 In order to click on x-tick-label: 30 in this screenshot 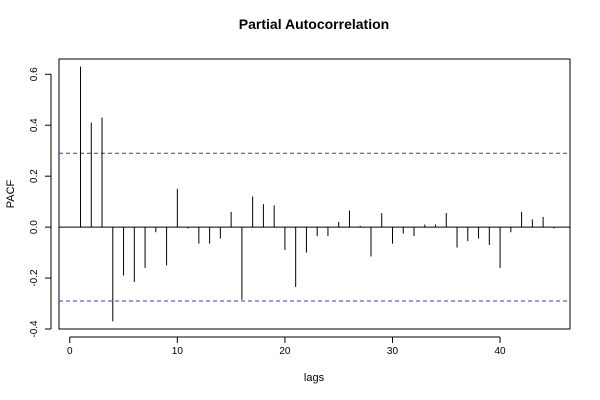, I will do `click(393, 351)`.